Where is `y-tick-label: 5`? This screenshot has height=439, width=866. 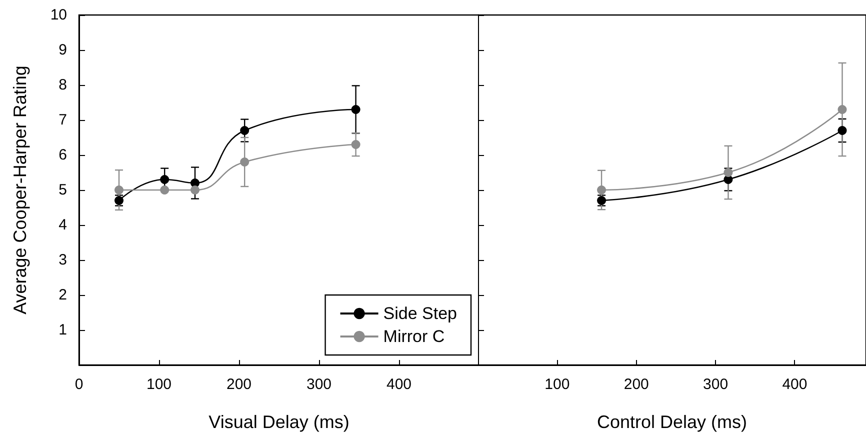 y-tick-label: 5 is located at coordinates (62, 190).